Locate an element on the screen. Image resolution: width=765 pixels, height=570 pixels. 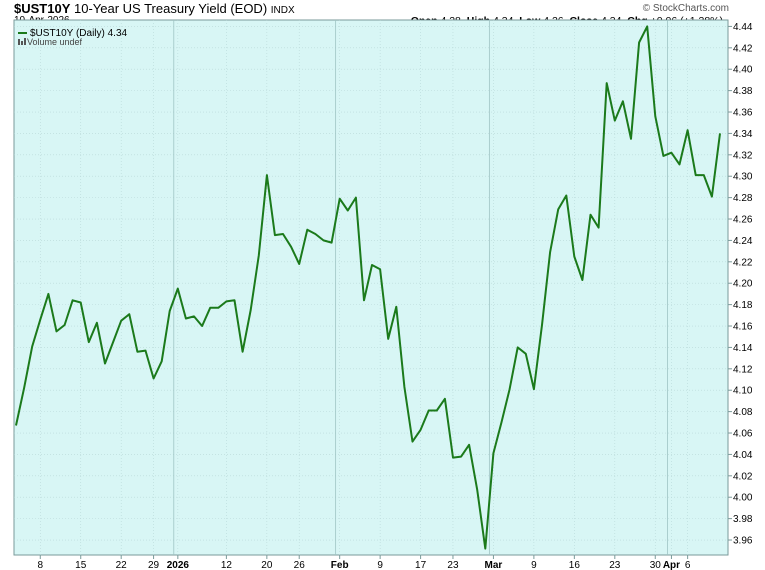
y-tick-label-15: 4.26 is located at coordinates (743, 220).